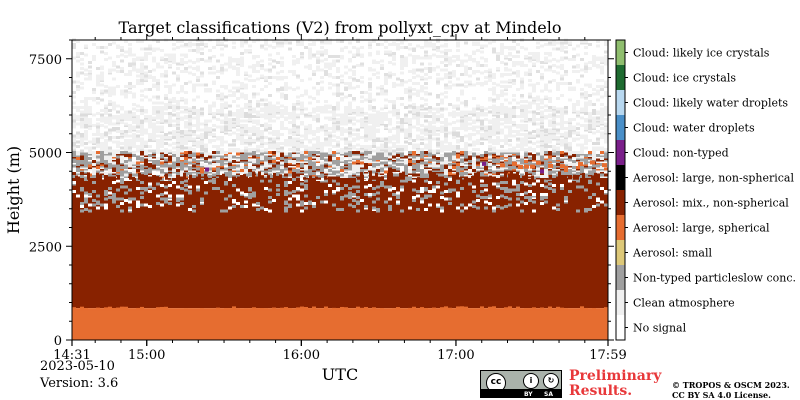 The image size is (800, 400). Describe the element at coordinates (701, 228) in the screenshot. I see `colorbar-label: Aerosol: large, spherical` at that location.